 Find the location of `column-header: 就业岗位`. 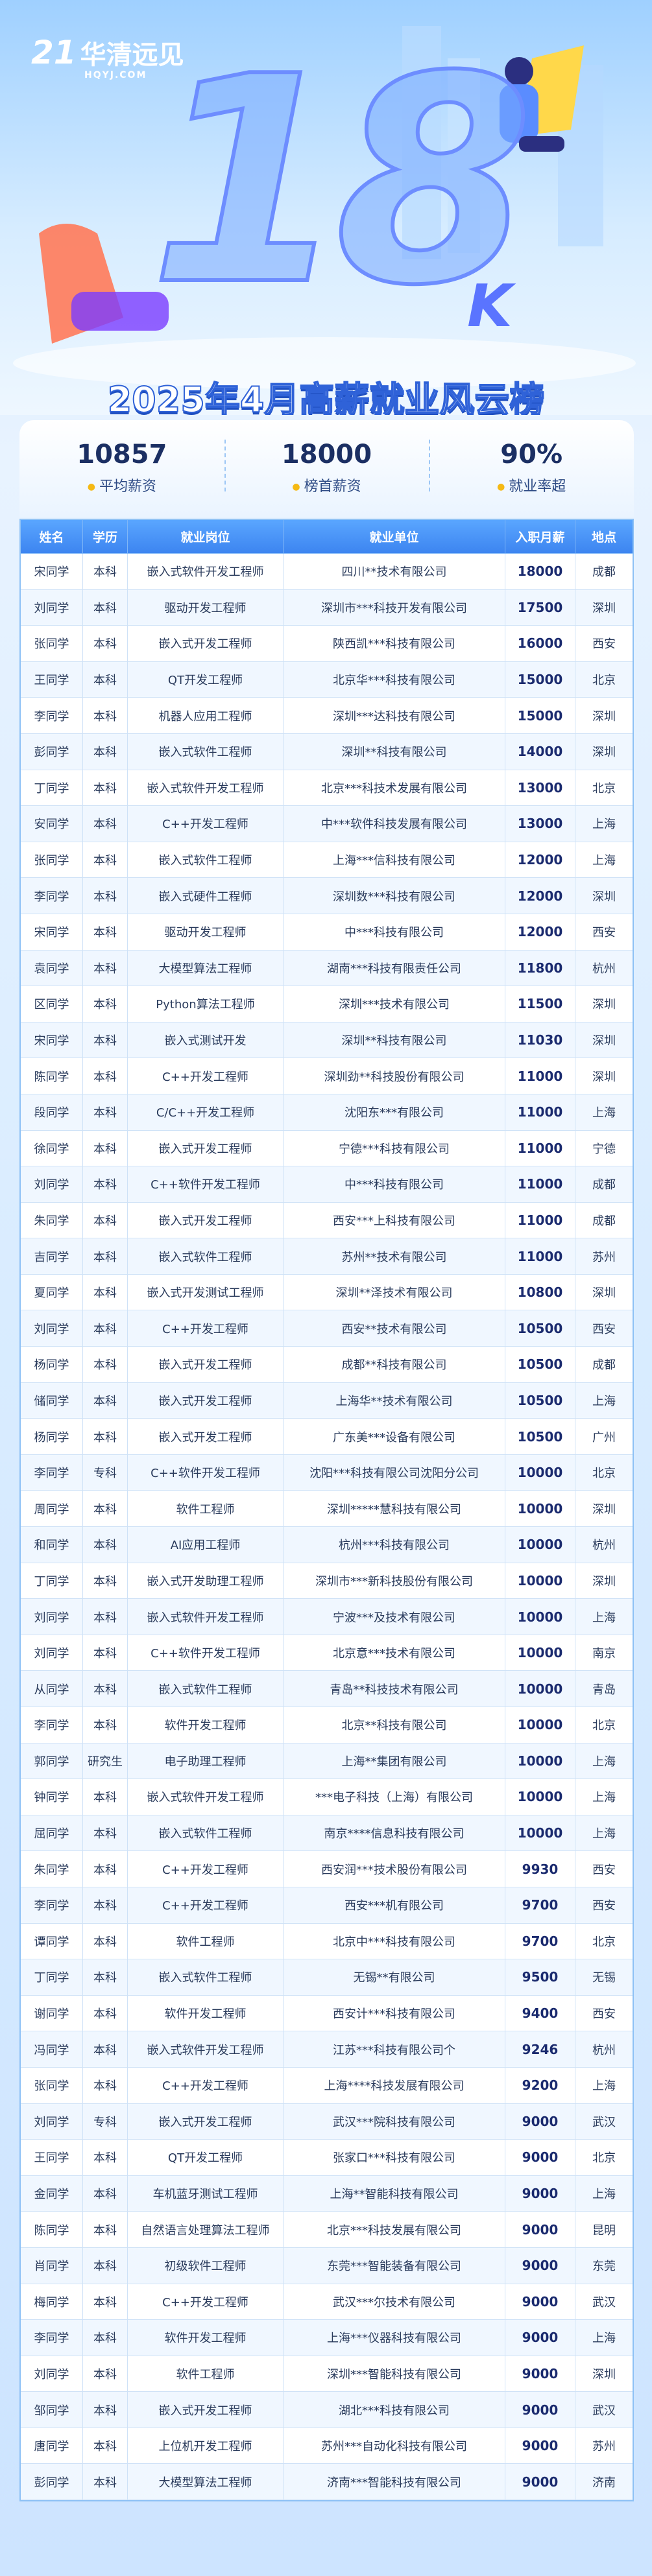

column-header: 就业岗位 is located at coordinates (206, 537).